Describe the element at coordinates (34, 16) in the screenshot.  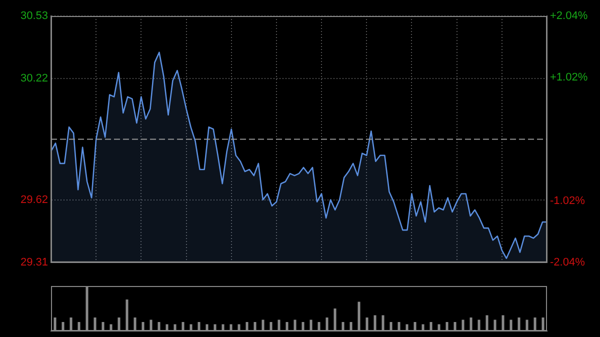
I see `y-tick-label: 30.53` at that location.